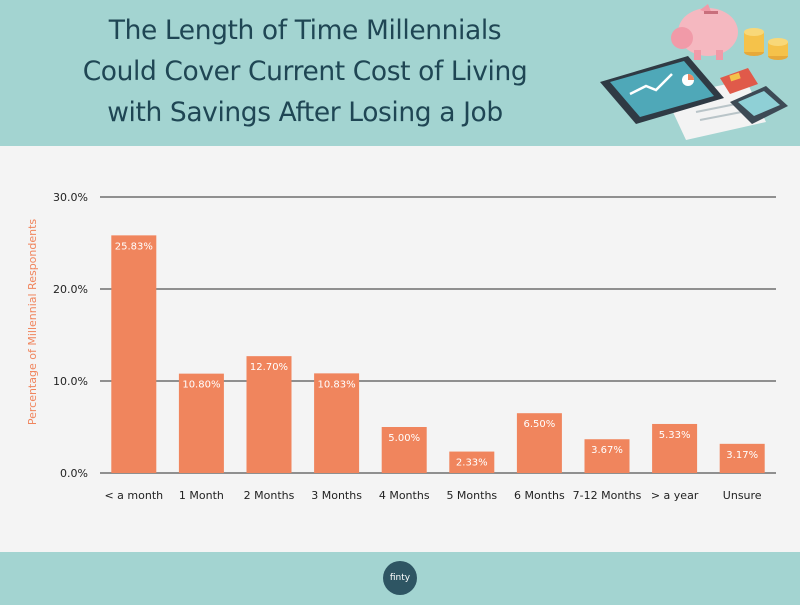 The image size is (800, 605). What do you see at coordinates (133, 495) in the screenshot?
I see `x-category-label: < a month` at bounding box center [133, 495].